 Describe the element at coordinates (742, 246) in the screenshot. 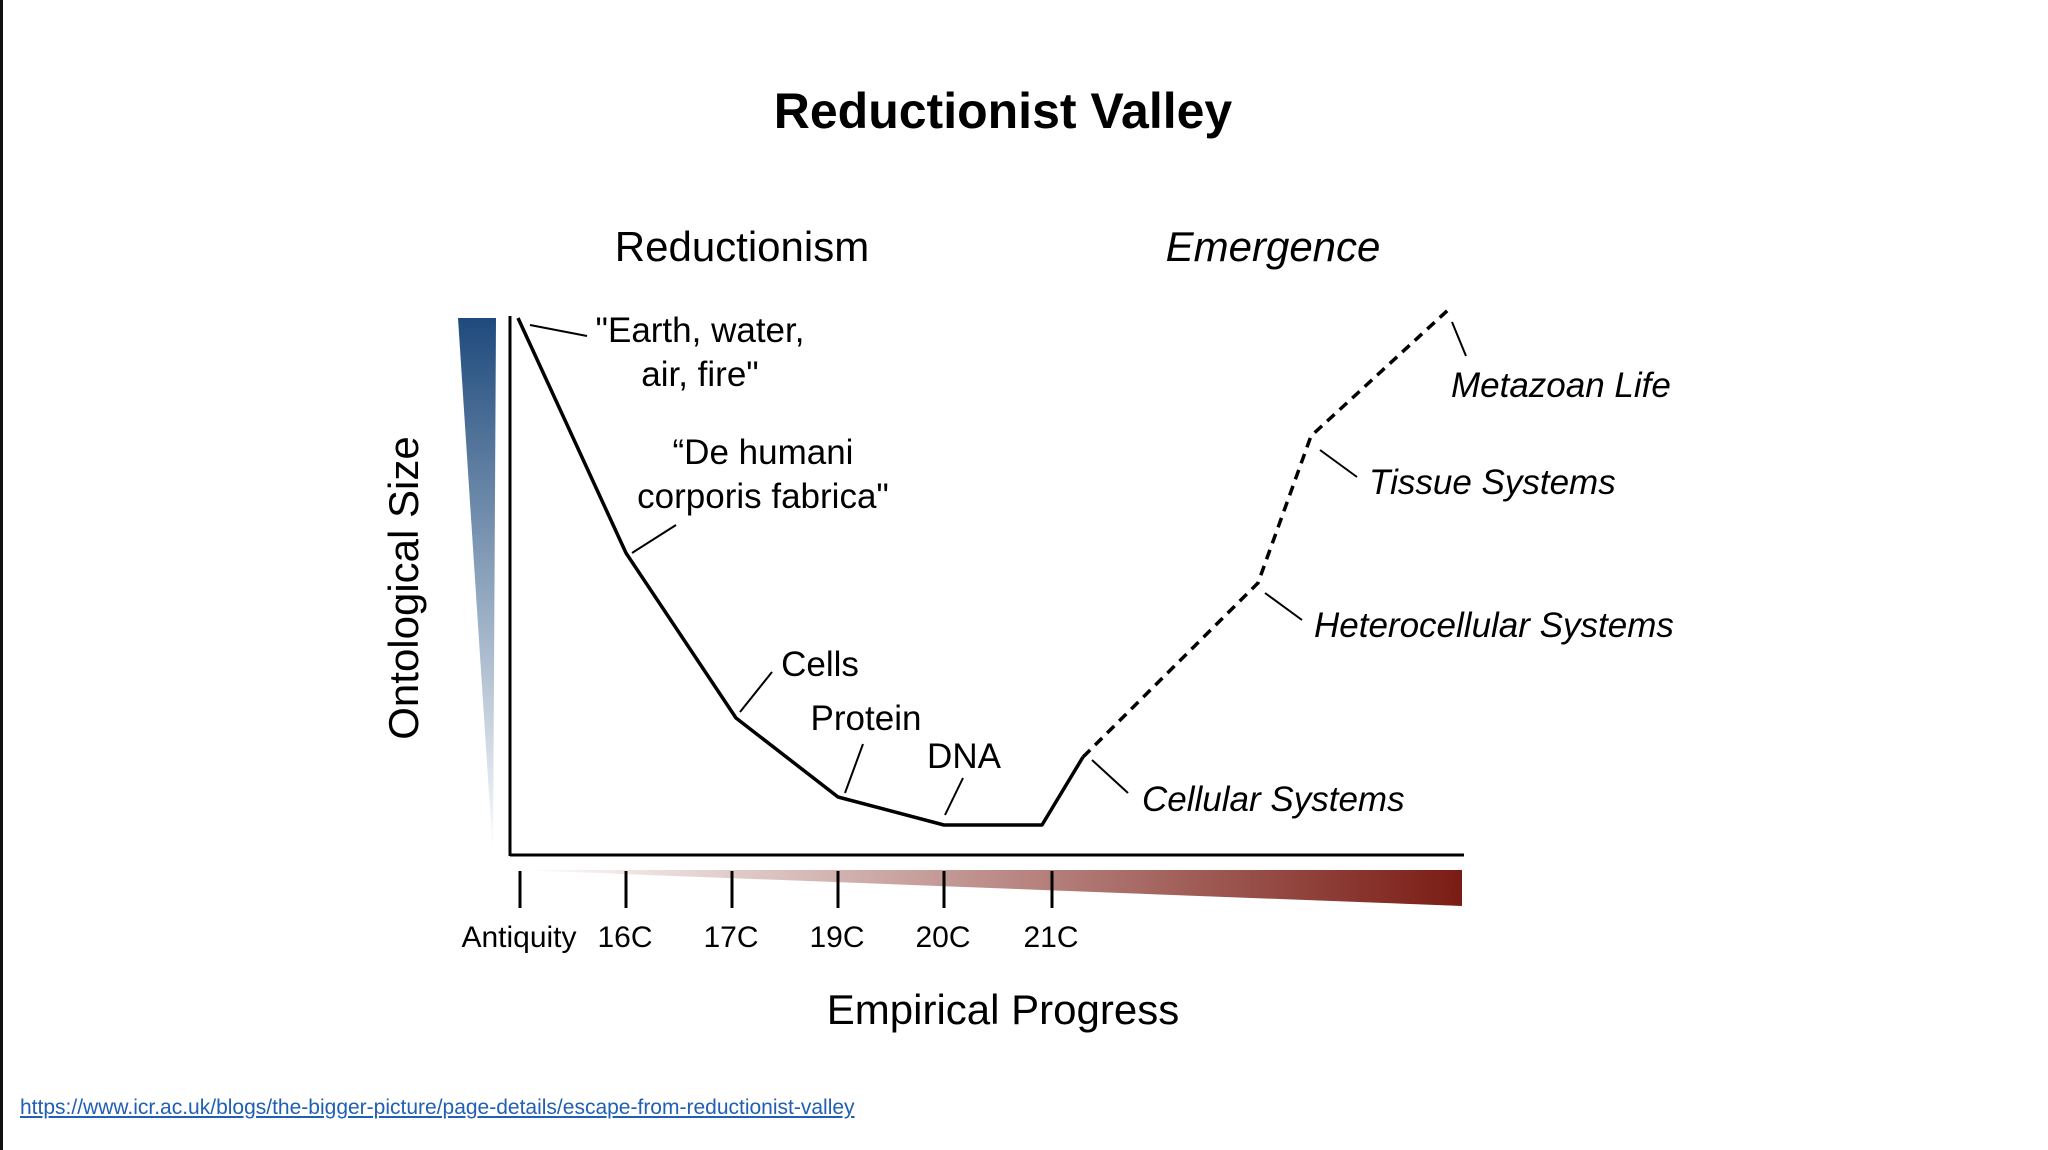

I see `heading-reductionism: Reductionism` at that location.